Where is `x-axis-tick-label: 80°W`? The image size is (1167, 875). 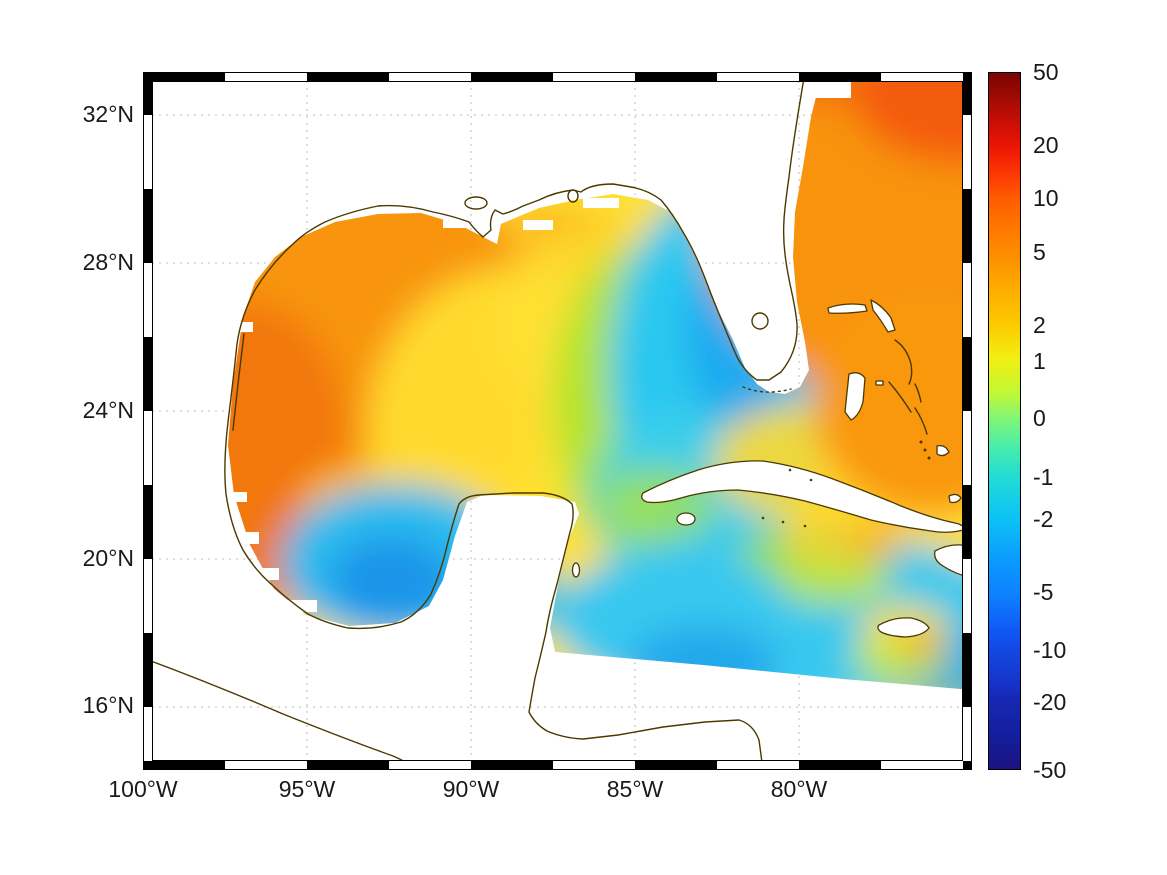 x-axis-tick-label: 80°W is located at coordinates (799, 789).